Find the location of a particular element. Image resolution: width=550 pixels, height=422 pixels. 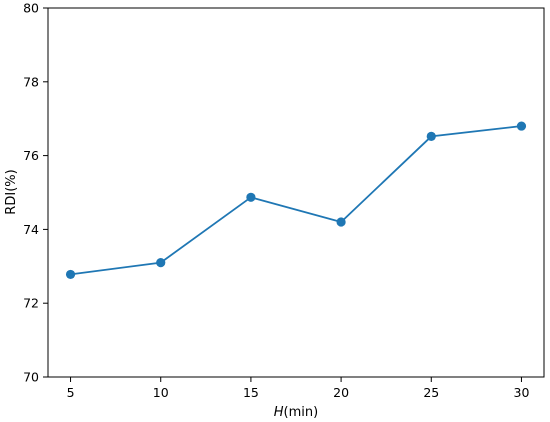

y-tick-label: 70 is located at coordinates (31, 377).